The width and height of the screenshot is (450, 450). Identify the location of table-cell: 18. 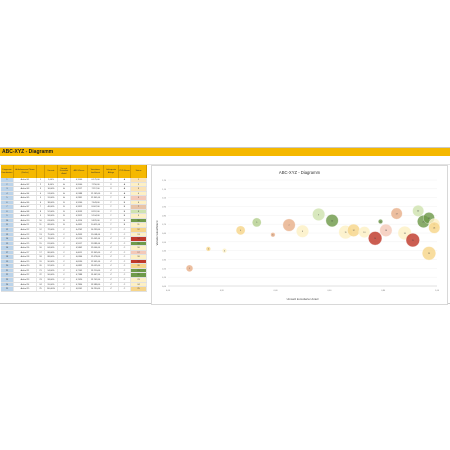
(139, 257).